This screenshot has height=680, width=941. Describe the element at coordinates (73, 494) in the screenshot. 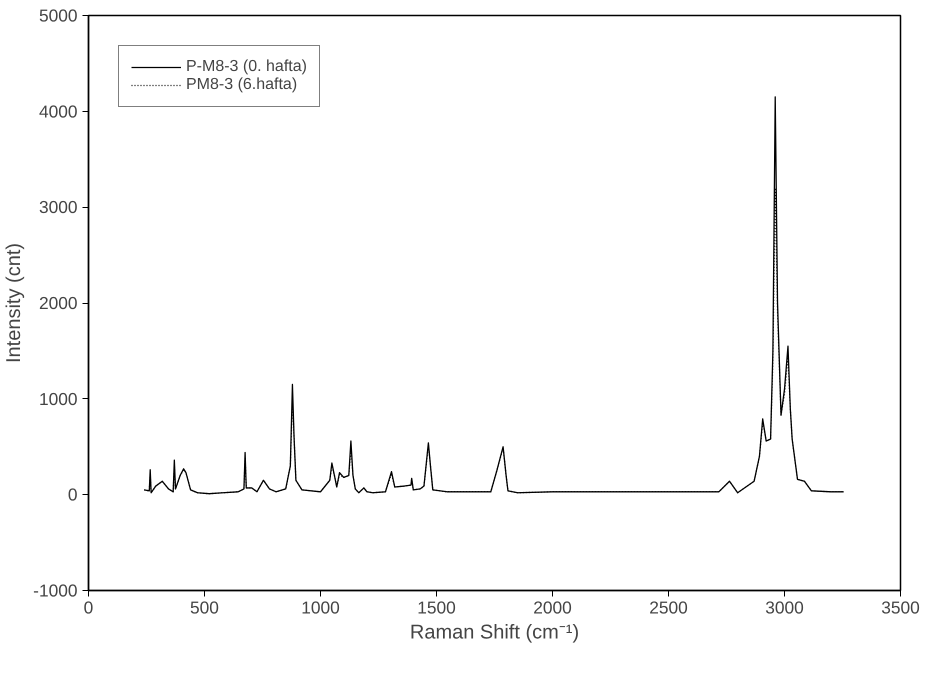

I see `y-tick-label: 0` at that location.